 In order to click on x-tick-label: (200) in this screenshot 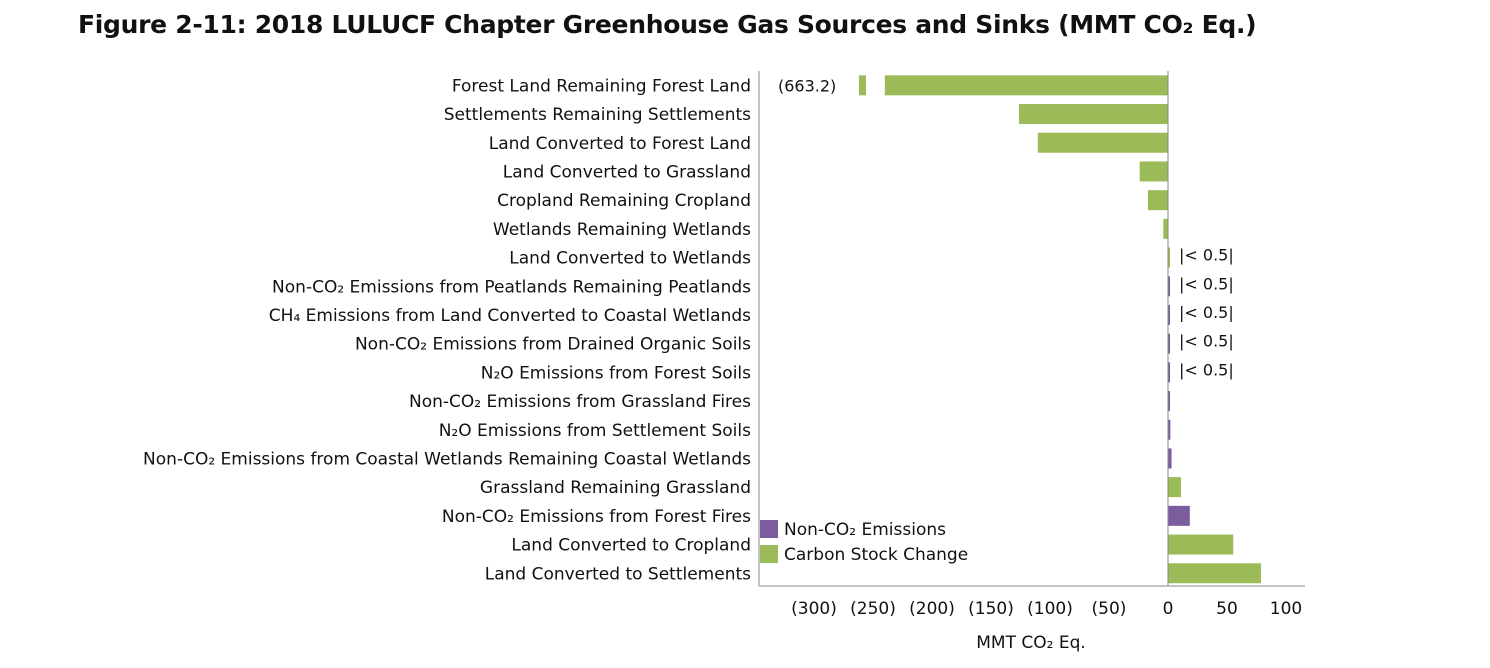, I will do `click(932, 609)`.